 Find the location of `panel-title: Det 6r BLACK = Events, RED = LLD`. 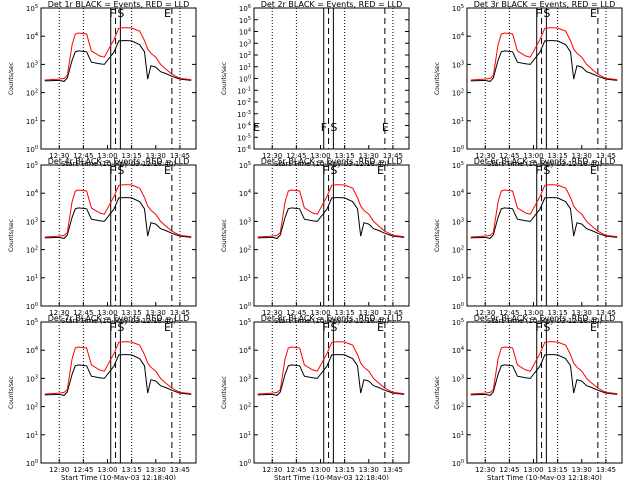

panel-title: Det 6r BLACK = Events, RED = LLD is located at coordinates (545, 161).